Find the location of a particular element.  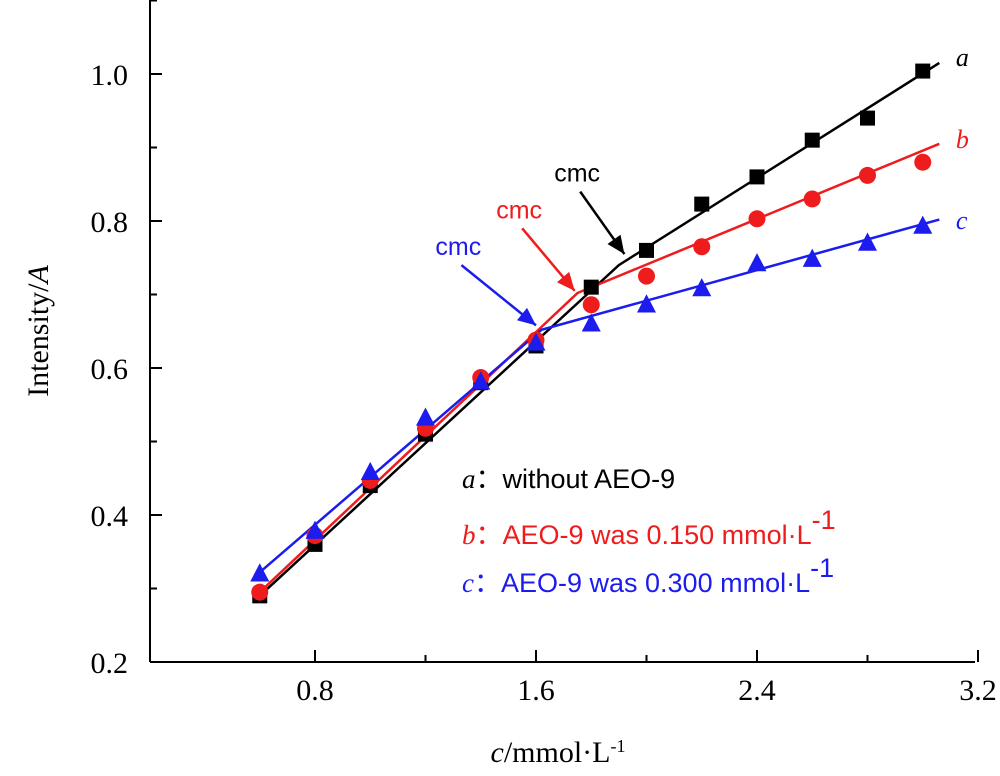

y-tick-label: 0.8 is located at coordinates (110, 222).